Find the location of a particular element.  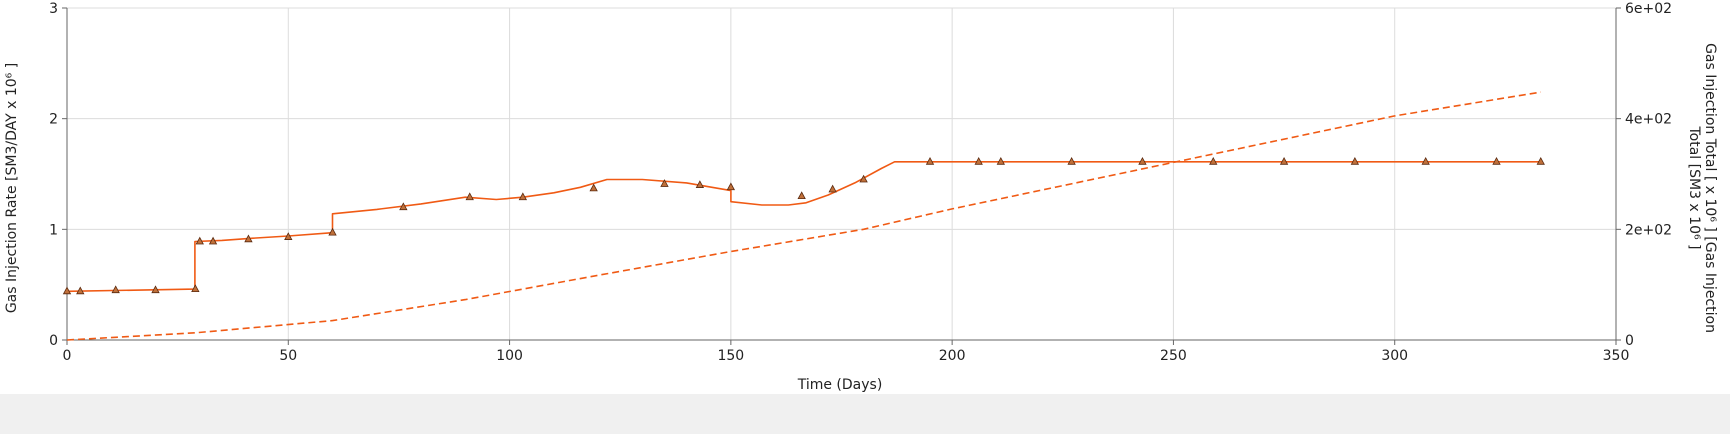

y2-axis-title-line-2: Total [SM3 x 10⁶ ] is located at coordinates (1694, 187).